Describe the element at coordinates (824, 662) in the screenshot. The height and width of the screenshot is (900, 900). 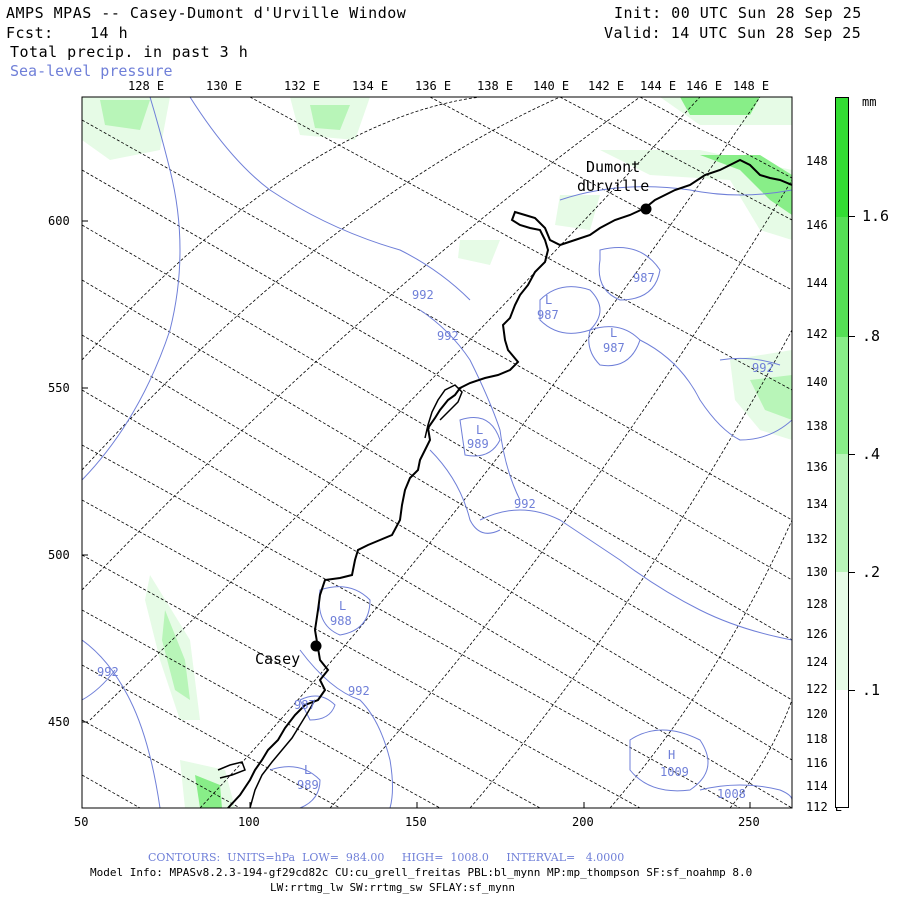
I see `right-lon-label: 124 E` at that location.